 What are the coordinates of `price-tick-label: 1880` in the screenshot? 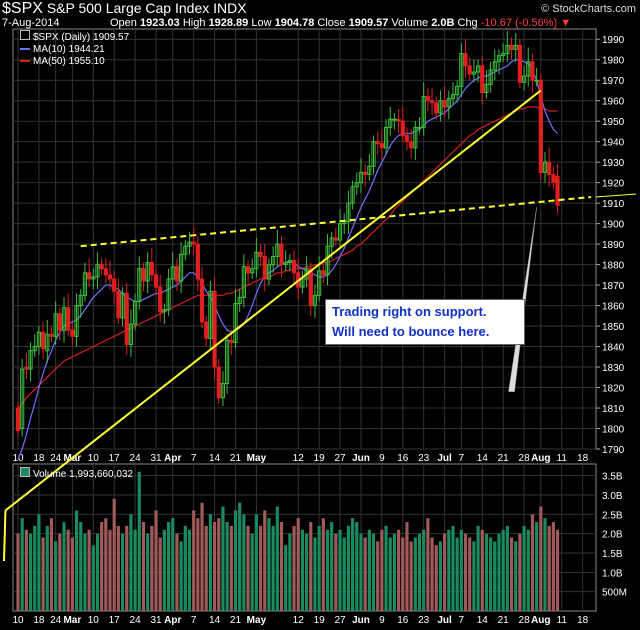 It's located at (613, 266).